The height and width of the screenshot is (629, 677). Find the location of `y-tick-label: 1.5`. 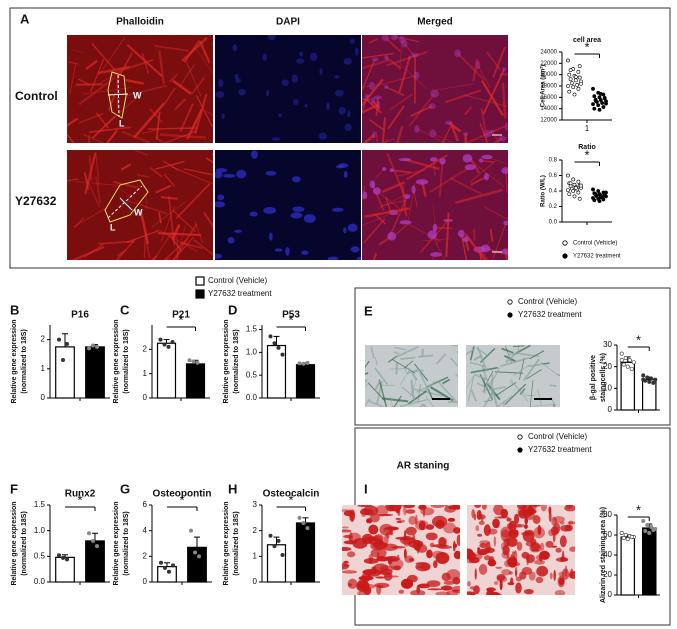

y-tick-label: 1.5 is located at coordinates (40, 504).